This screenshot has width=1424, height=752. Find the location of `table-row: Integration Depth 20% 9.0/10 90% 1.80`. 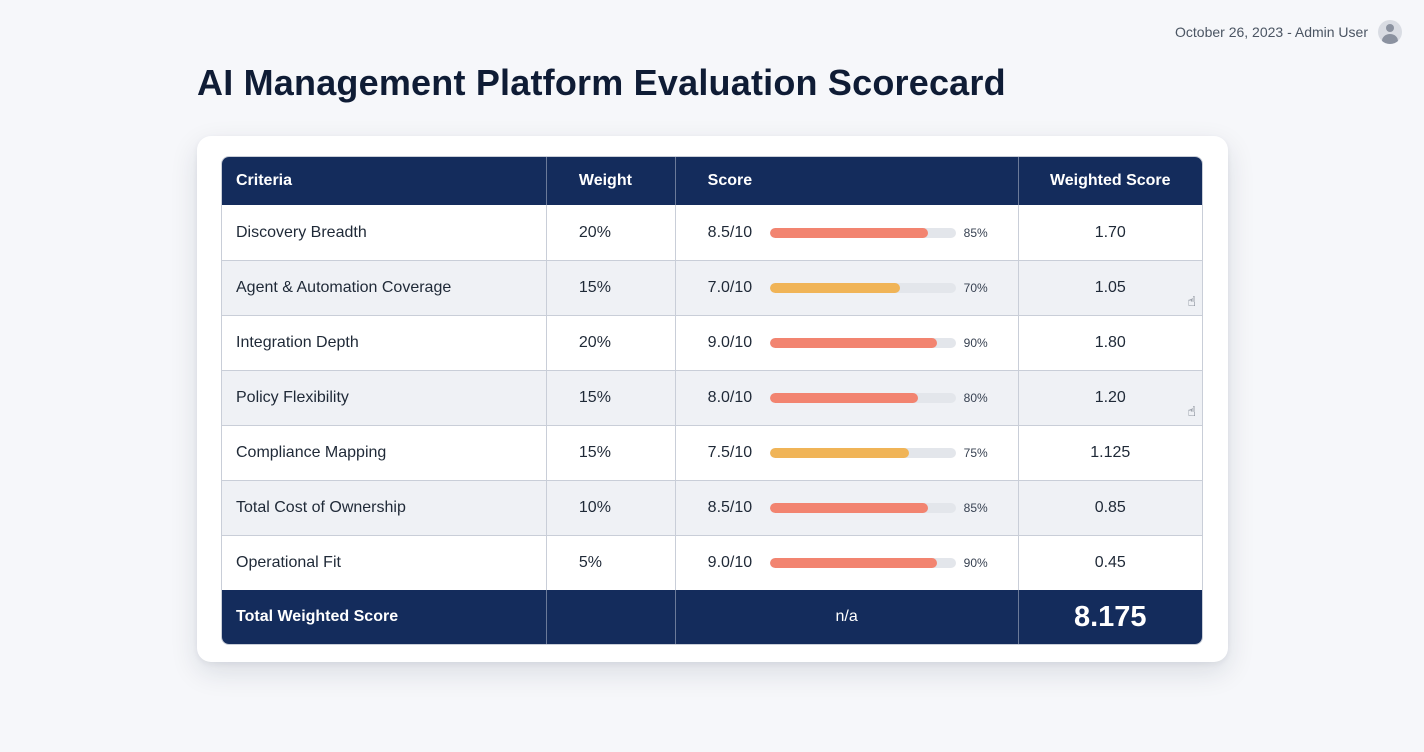

table-row: Integration Depth 20% 9.0/10 90% 1.80 is located at coordinates (712, 342).